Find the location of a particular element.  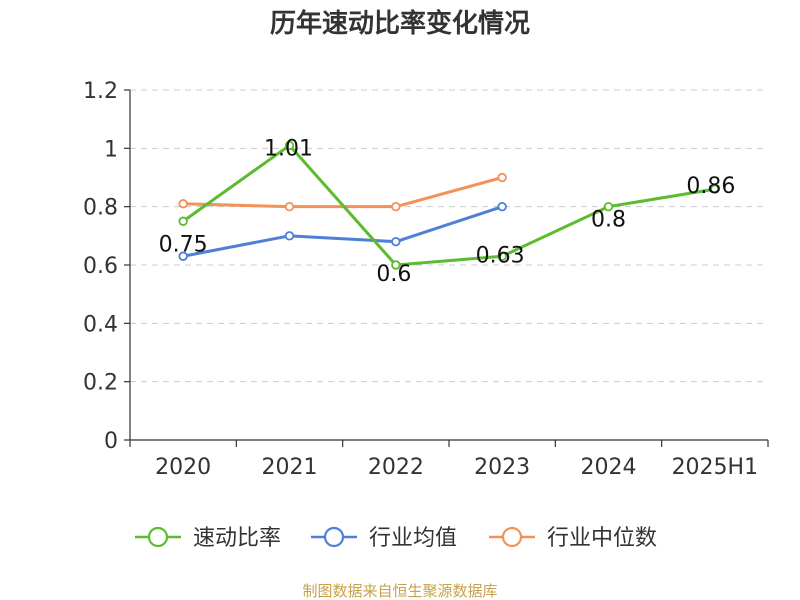

data-label: 0.86 is located at coordinates (710, 186).